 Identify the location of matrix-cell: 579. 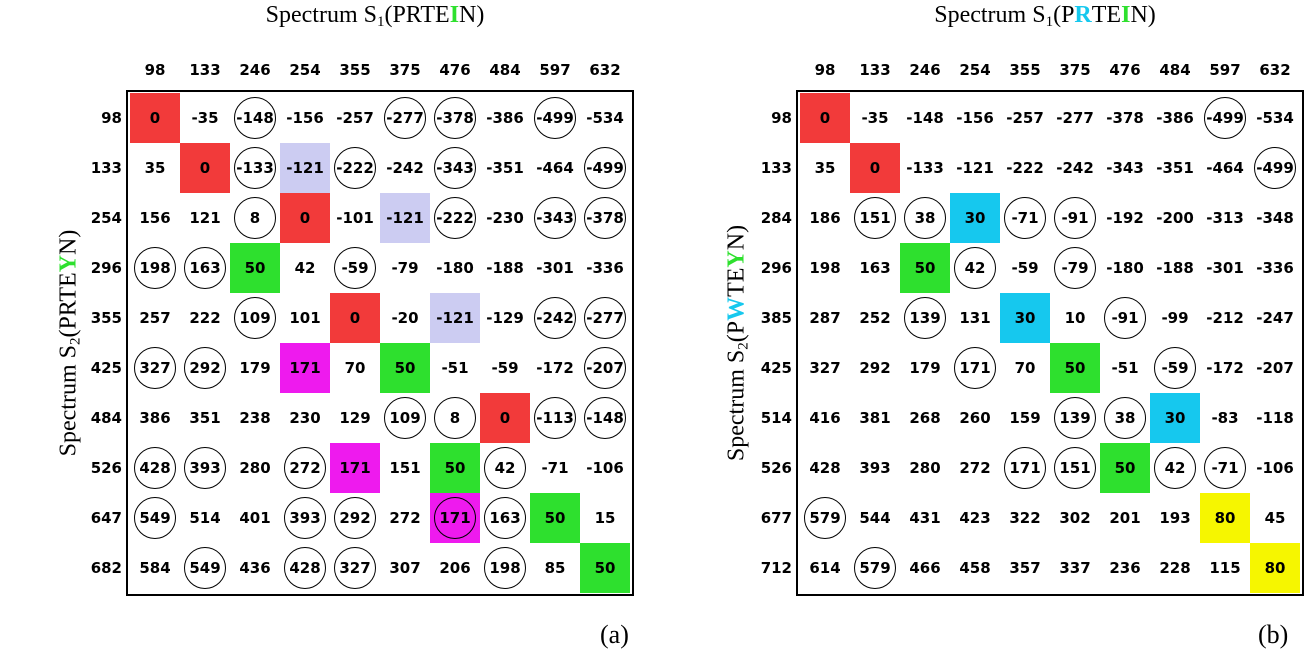
(825, 518).